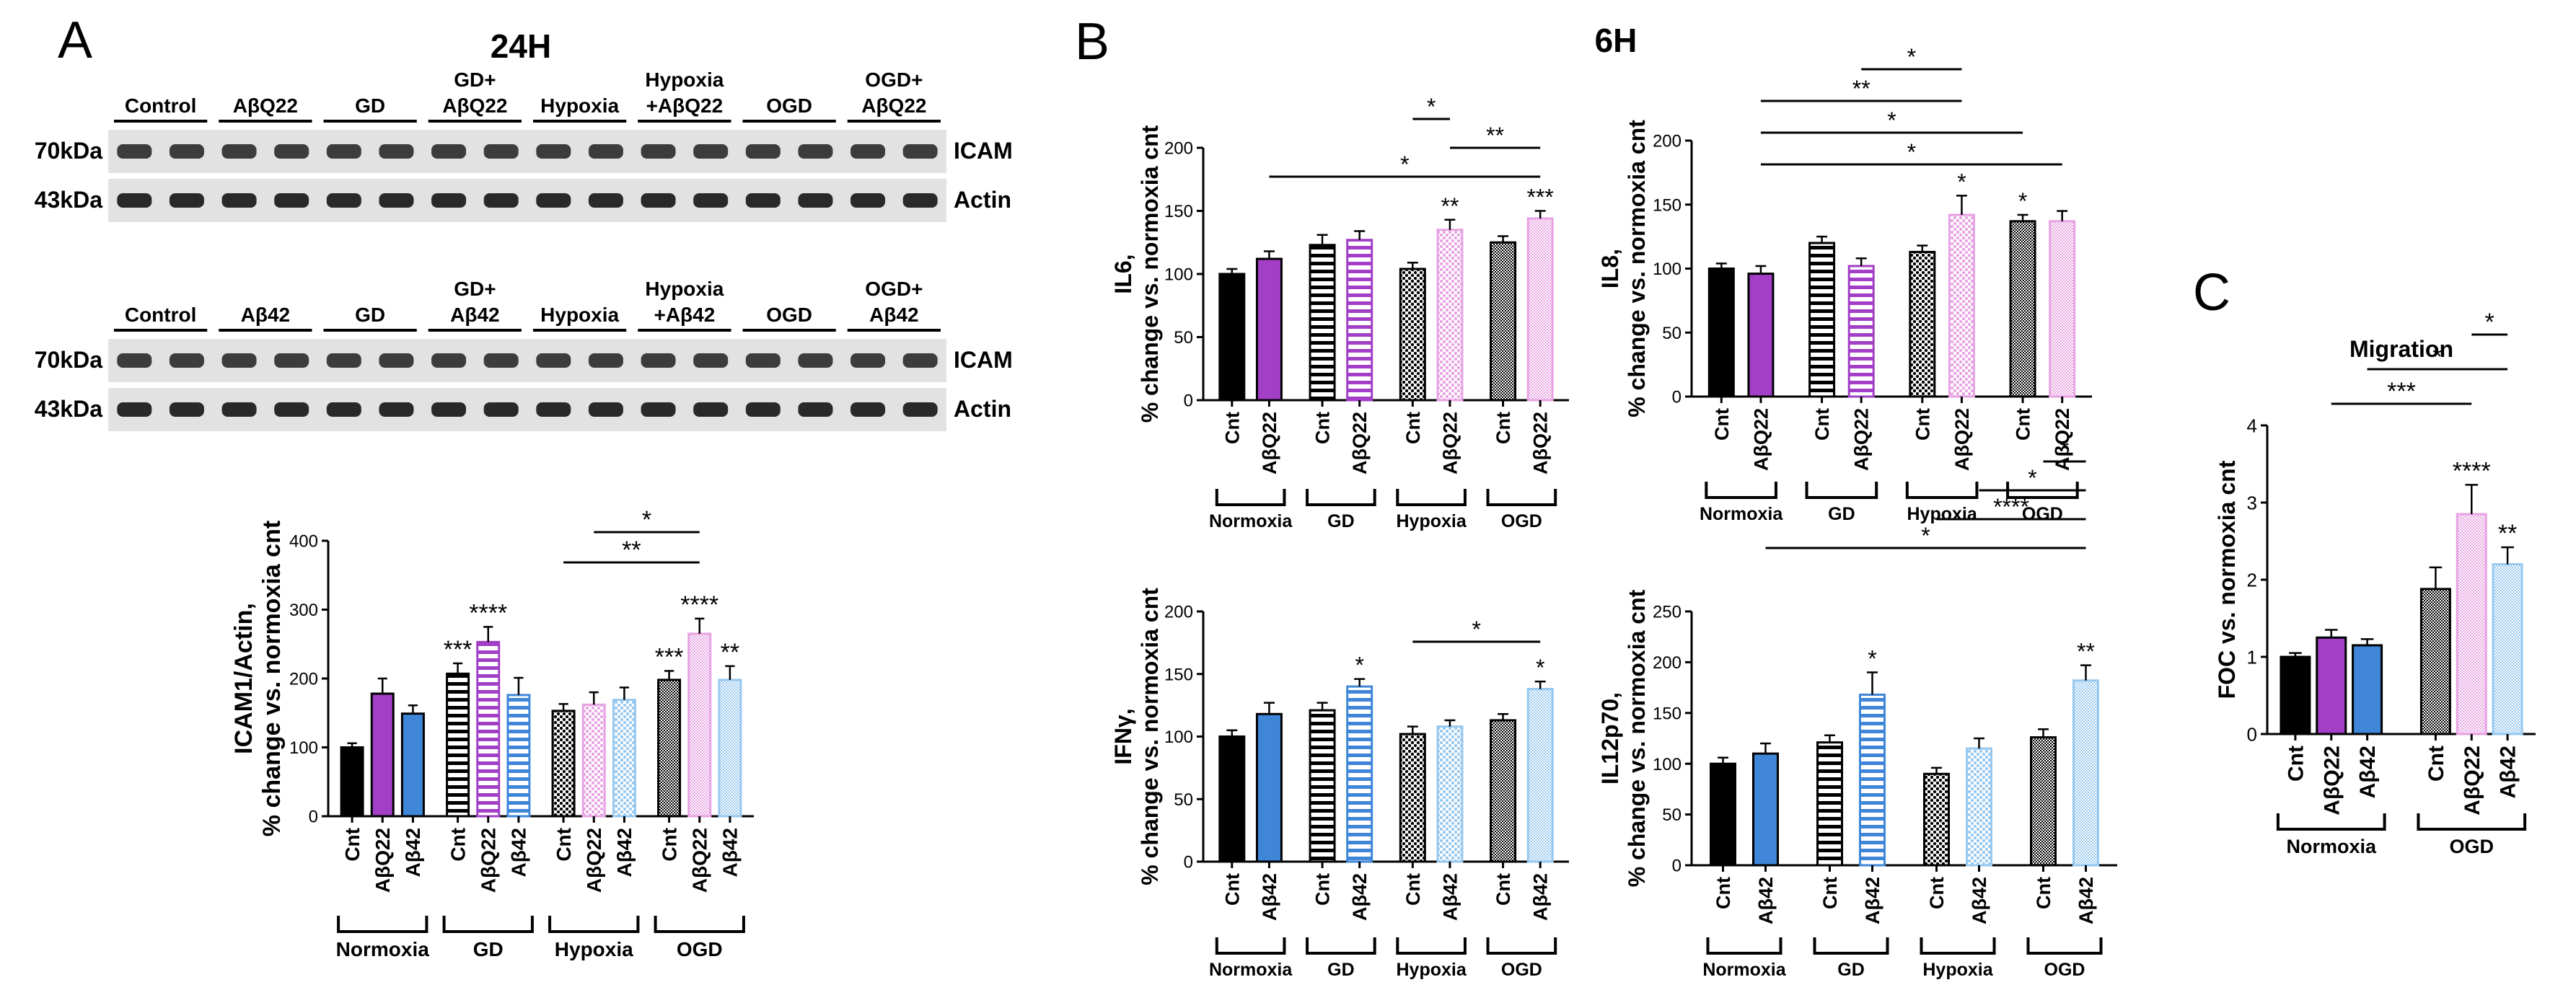 The height and width of the screenshot is (990, 2576). What do you see at coordinates (1942, 514) in the screenshot?
I see `group-label: Hypoxia` at bounding box center [1942, 514].